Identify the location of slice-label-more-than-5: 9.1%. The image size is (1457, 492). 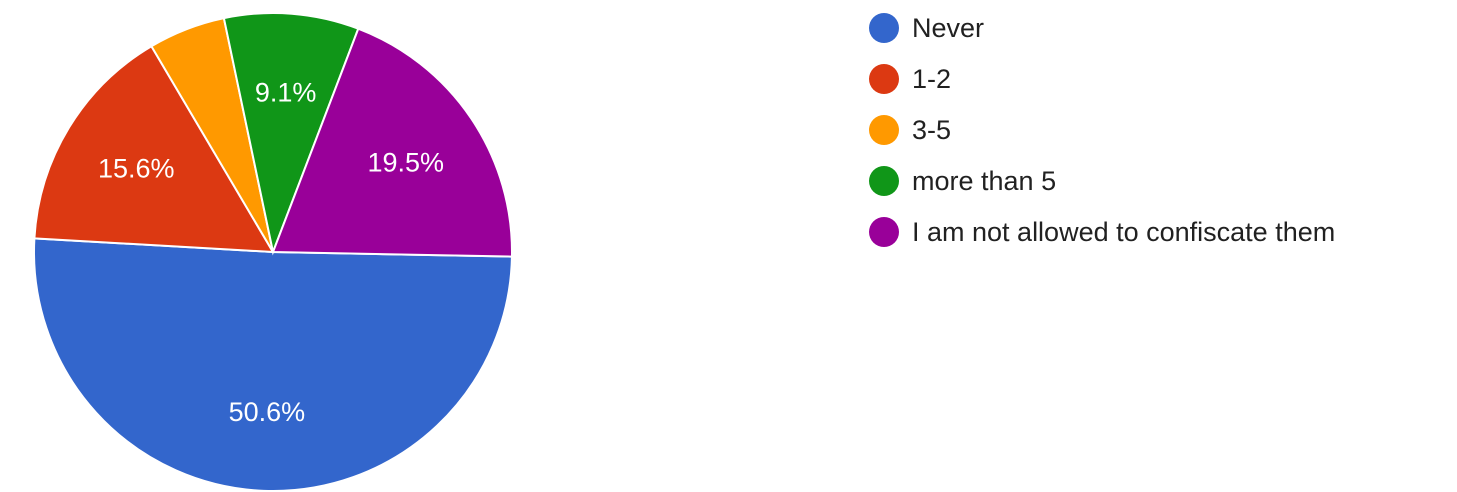
(286, 92).